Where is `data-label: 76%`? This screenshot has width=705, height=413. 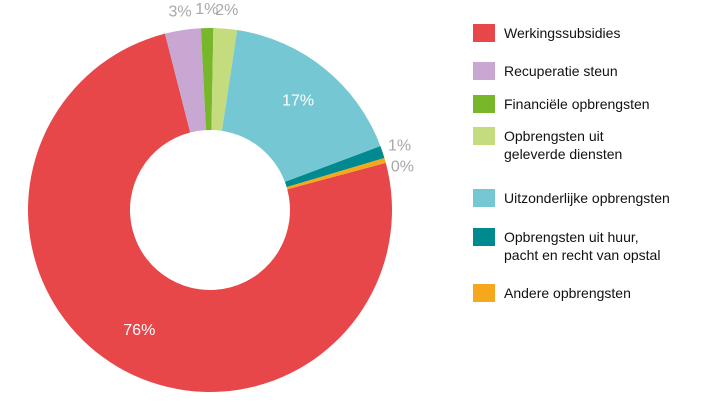 data-label: 76% is located at coordinates (139, 330).